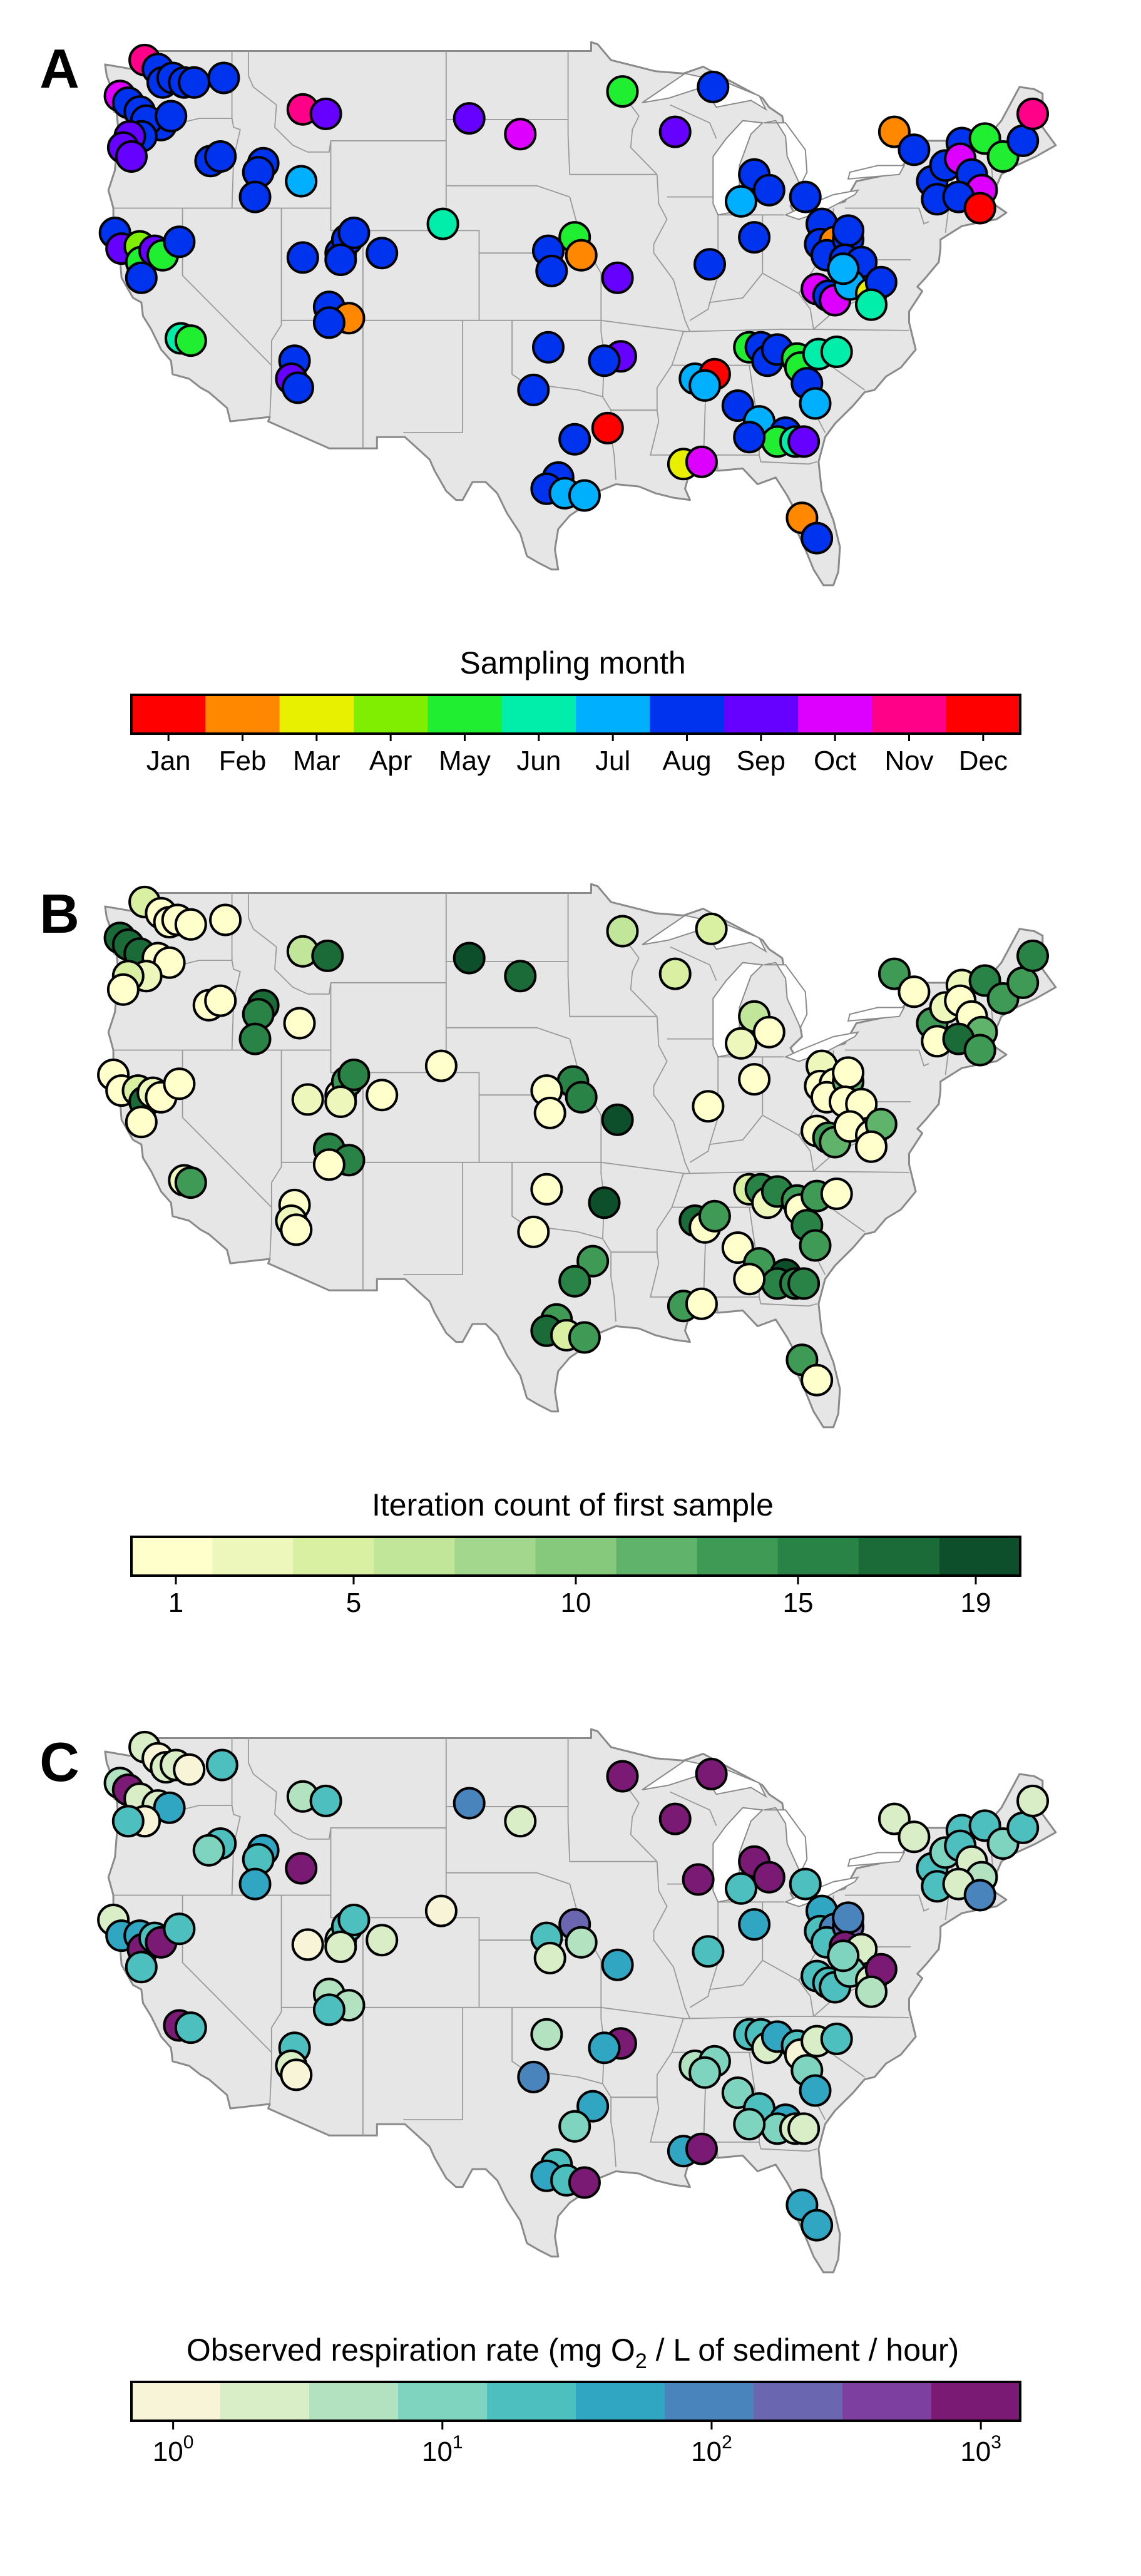  Describe the element at coordinates (353, 1603) in the screenshot. I see `colorbar-tick-label: 5` at that location.